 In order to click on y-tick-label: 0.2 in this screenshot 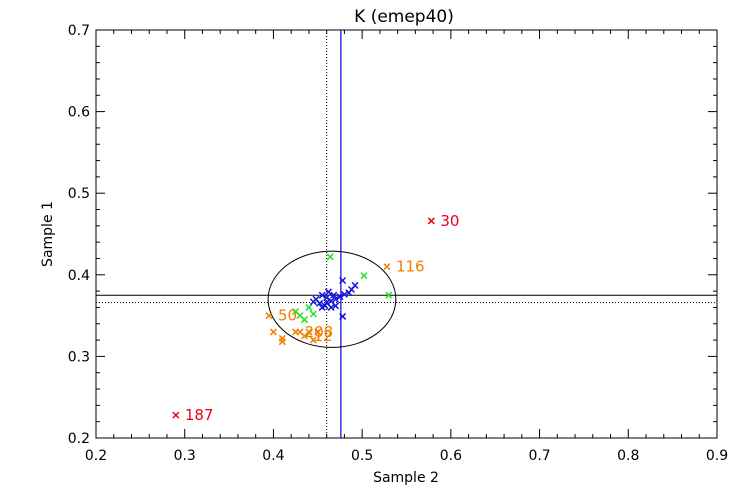, I will do `click(79, 439)`.